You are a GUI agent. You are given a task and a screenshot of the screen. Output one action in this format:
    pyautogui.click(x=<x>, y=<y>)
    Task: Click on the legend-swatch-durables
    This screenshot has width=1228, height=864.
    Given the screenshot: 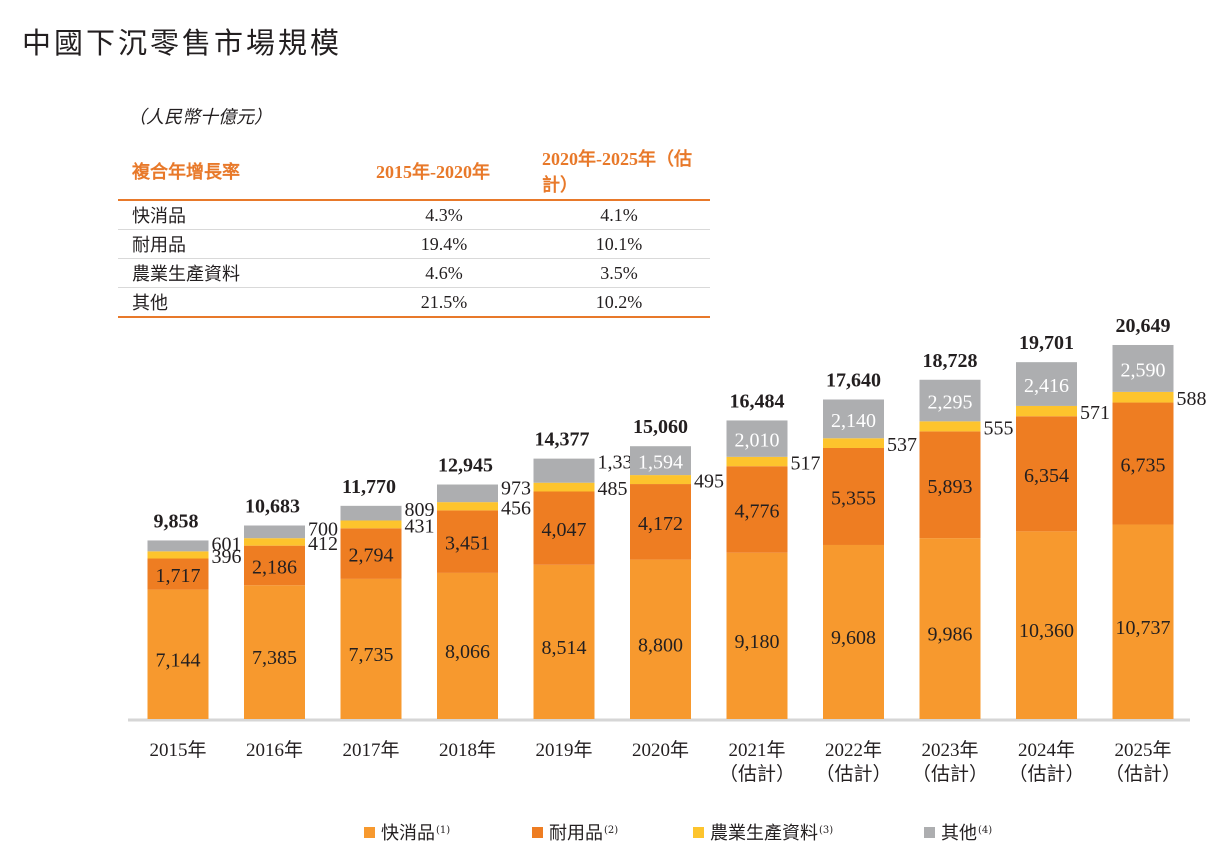 What is the action you would take?
    pyautogui.click(x=537, y=832)
    